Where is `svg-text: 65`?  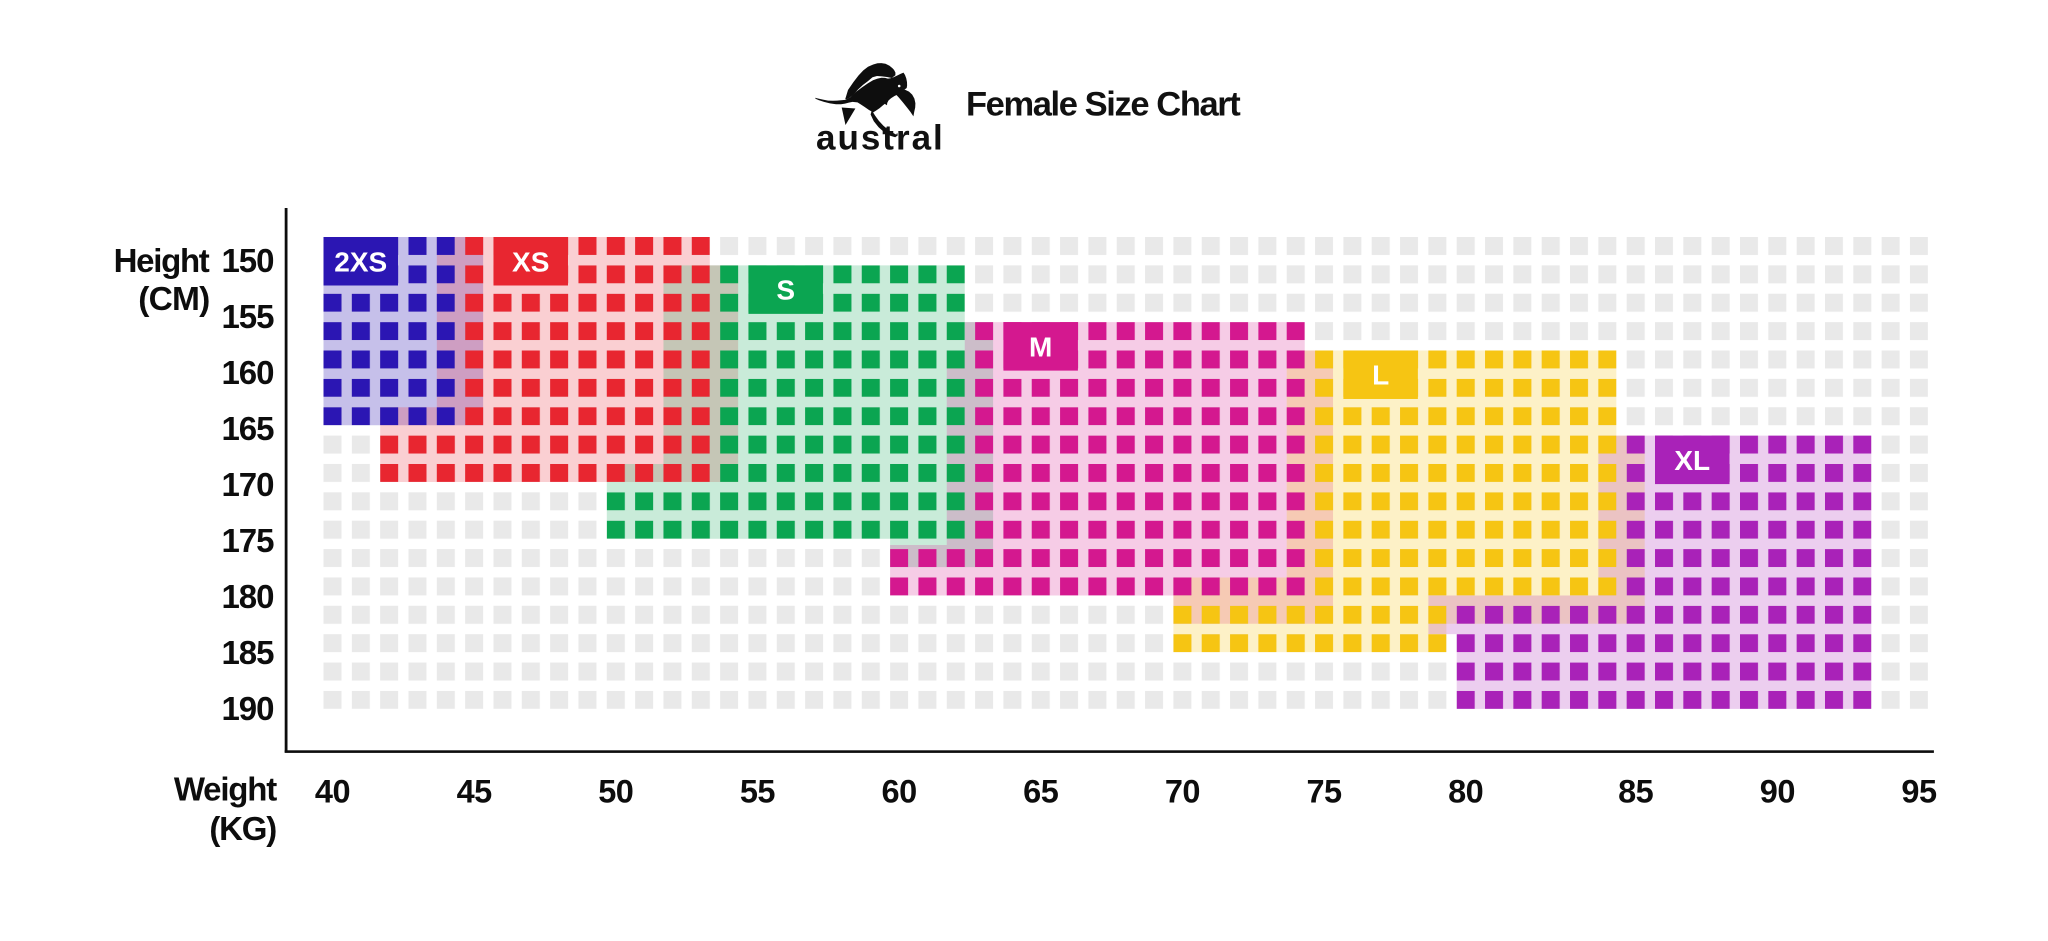 svg-text: 65 is located at coordinates (1041, 792).